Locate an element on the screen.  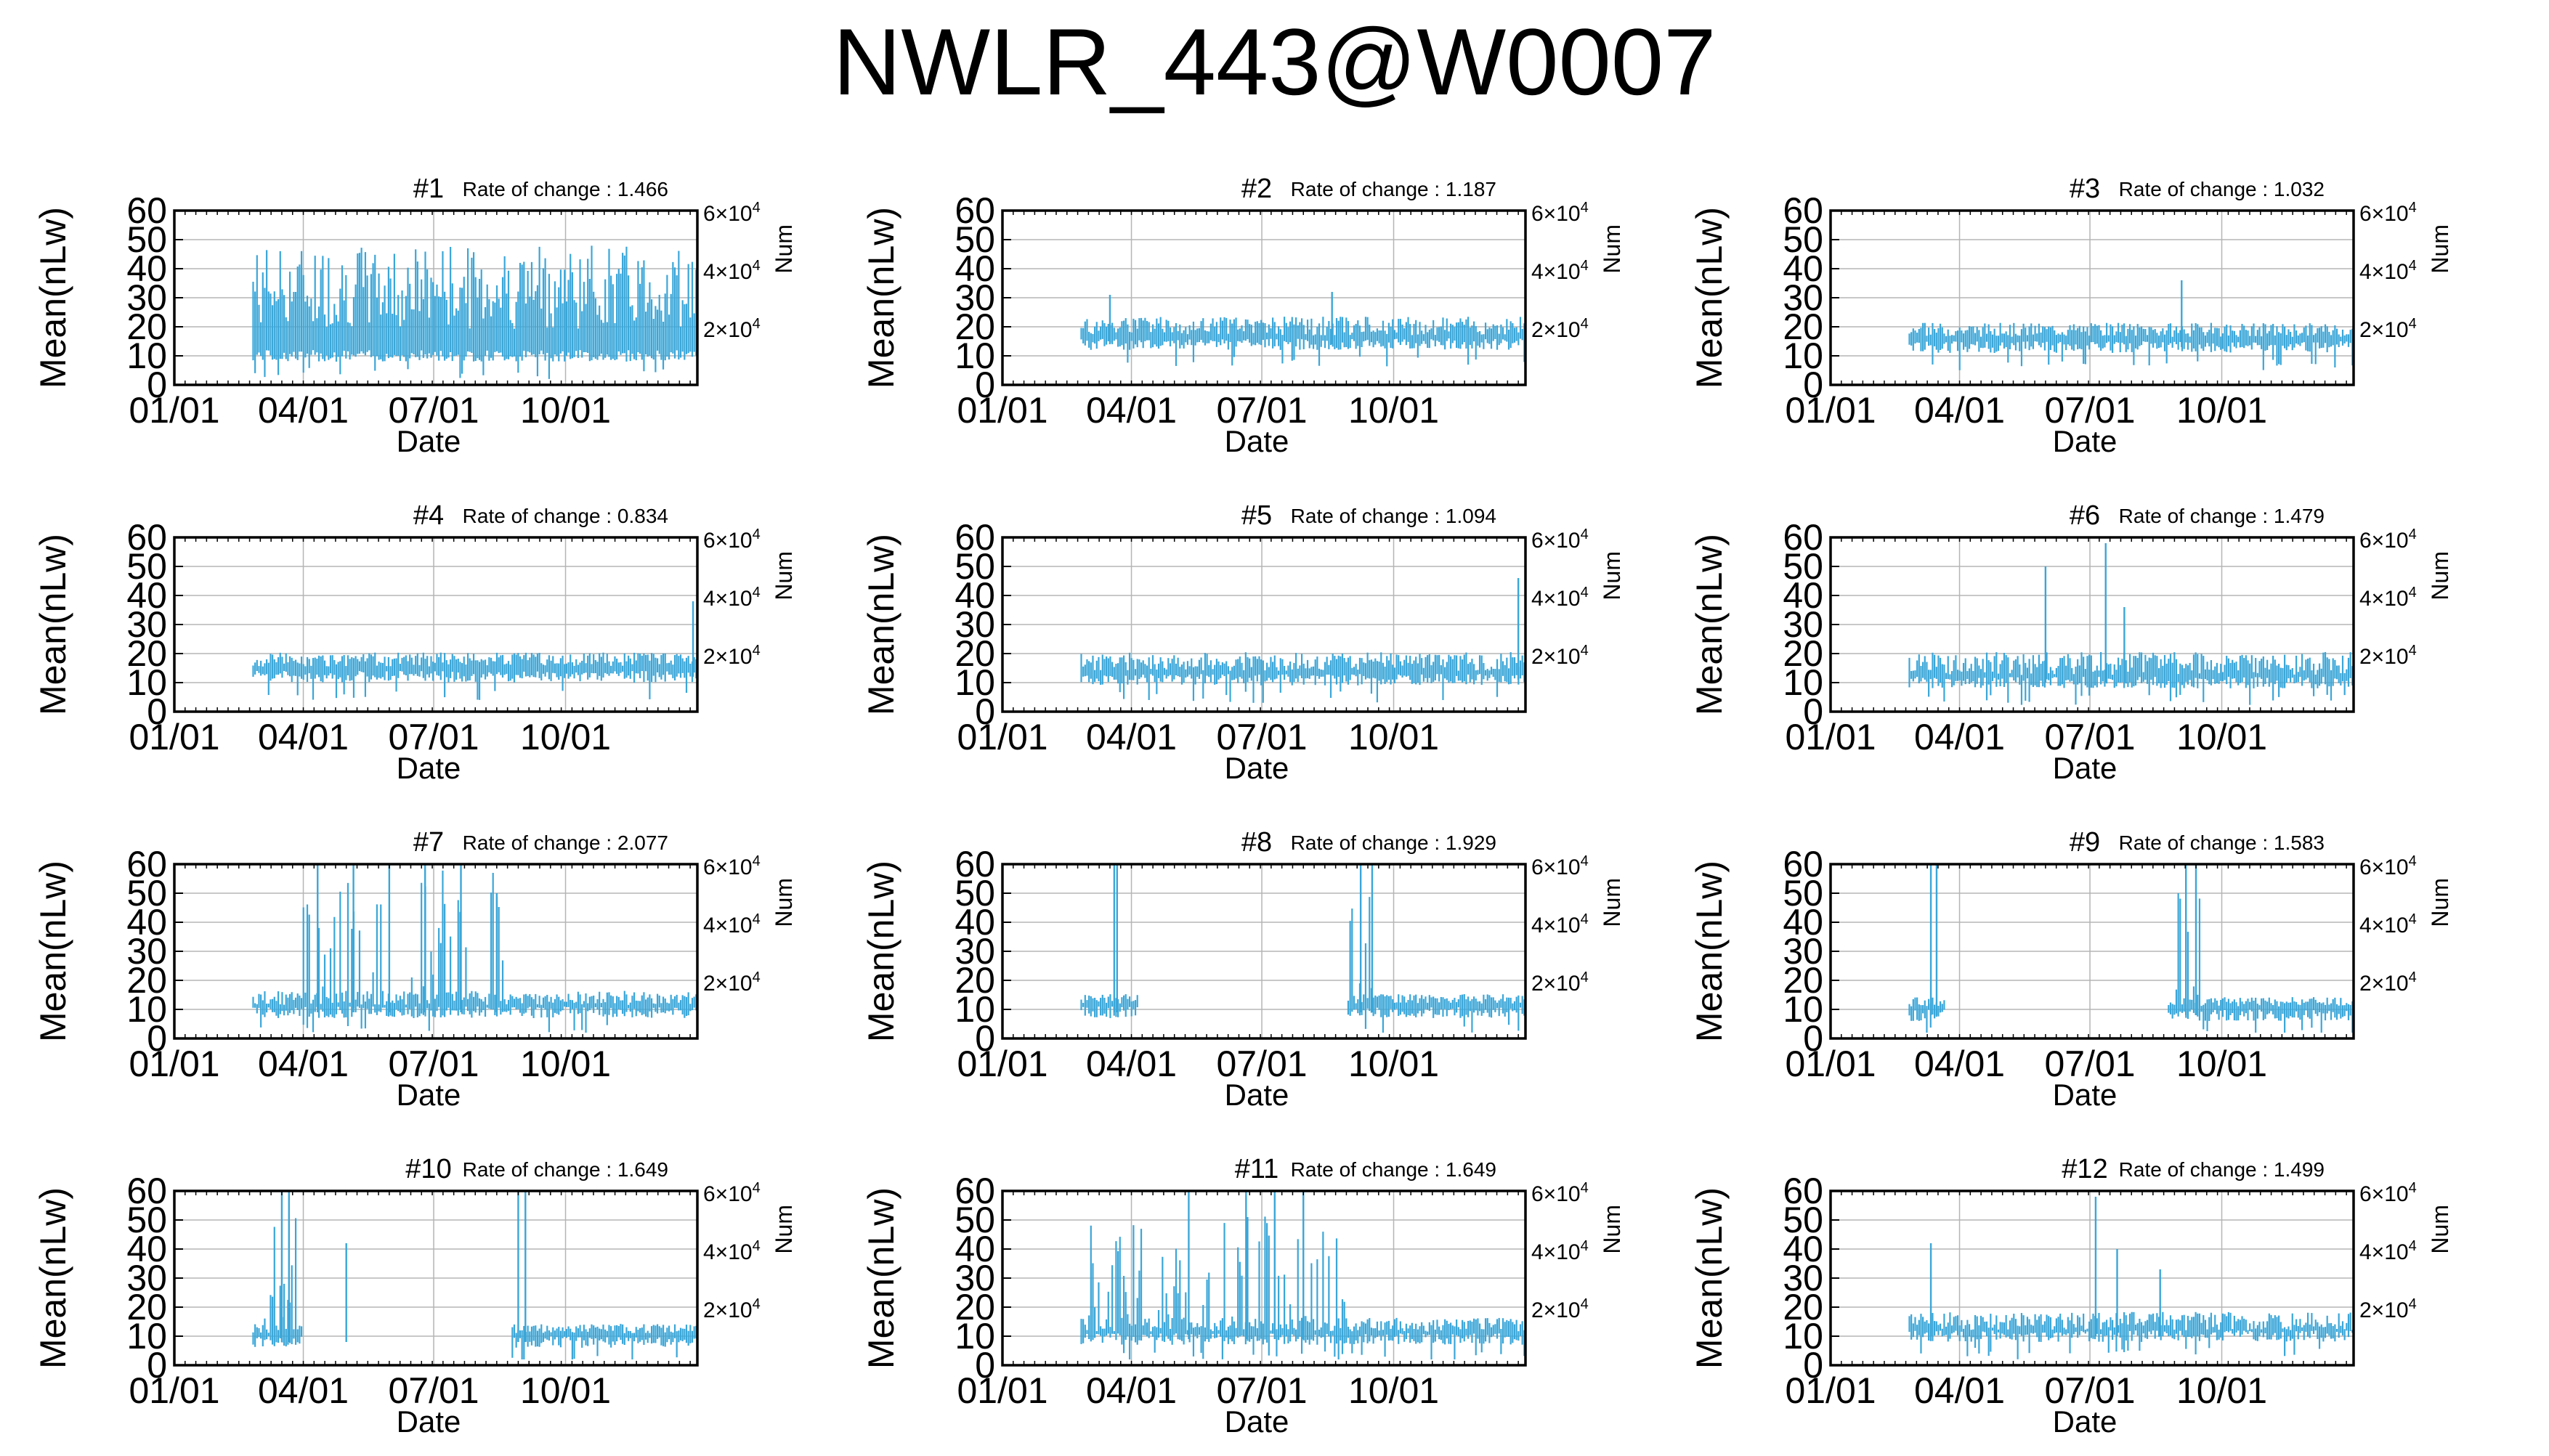
y2-axis-label: Num is located at coordinates (784, 1229).